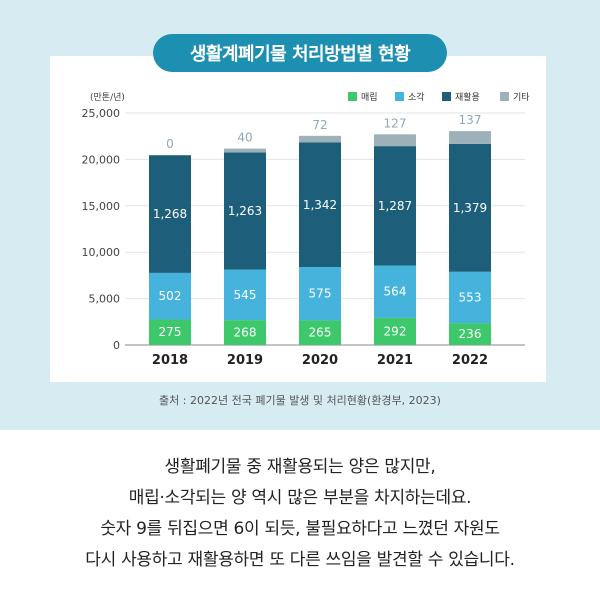 The width and height of the screenshot is (600, 600). I want to click on x-tick-label: 2019, so click(245, 360).